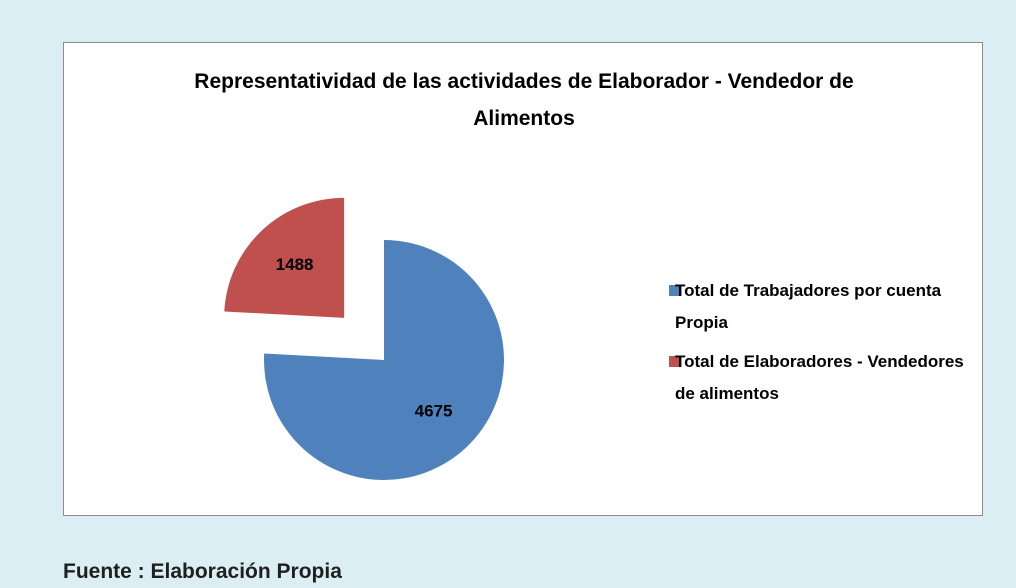 The width and height of the screenshot is (1016, 588). I want to click on source-note: Fuente : Elaboración Propia, so click(202, 571).